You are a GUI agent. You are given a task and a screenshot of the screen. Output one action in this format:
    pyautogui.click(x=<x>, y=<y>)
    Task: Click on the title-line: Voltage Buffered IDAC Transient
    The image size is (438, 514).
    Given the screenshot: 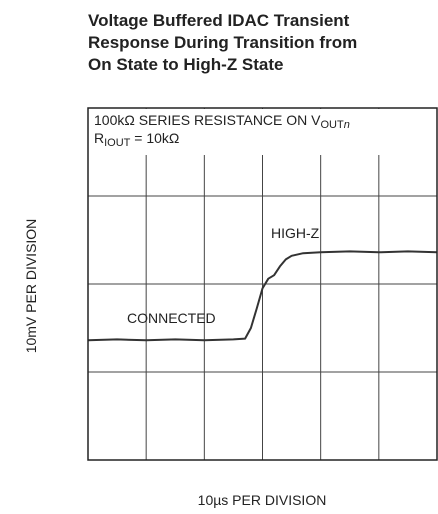 What is the action you would take?
    pyautogui.click(x=219, y=20)
    